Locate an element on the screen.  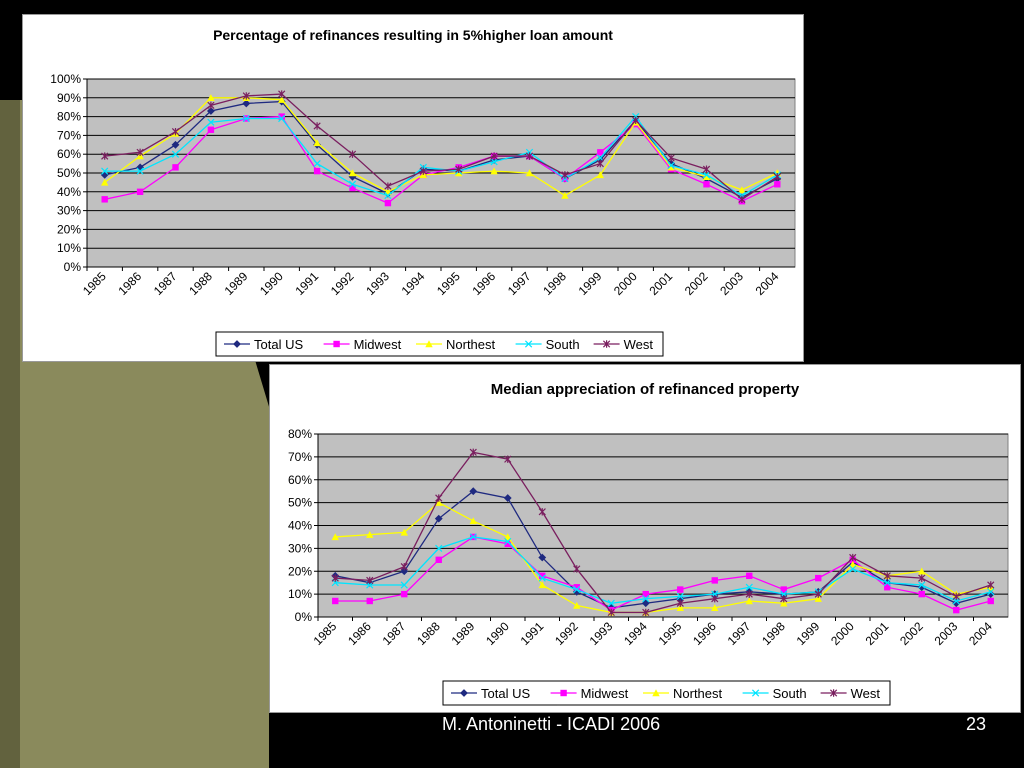
x-tick-label: 1986 is located at coordinates (129, 283).